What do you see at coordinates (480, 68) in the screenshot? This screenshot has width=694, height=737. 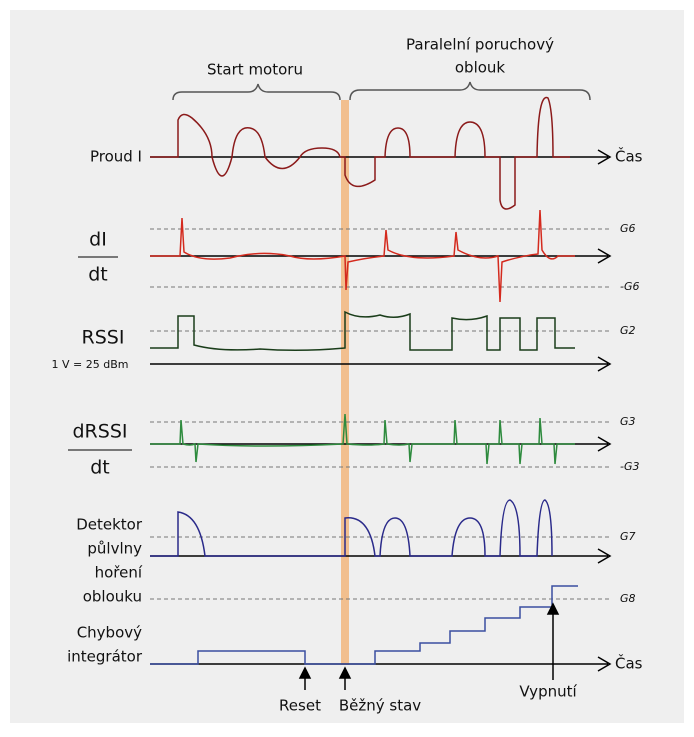 I see `fault-label: oblouk` at bounding box center [480, 68].